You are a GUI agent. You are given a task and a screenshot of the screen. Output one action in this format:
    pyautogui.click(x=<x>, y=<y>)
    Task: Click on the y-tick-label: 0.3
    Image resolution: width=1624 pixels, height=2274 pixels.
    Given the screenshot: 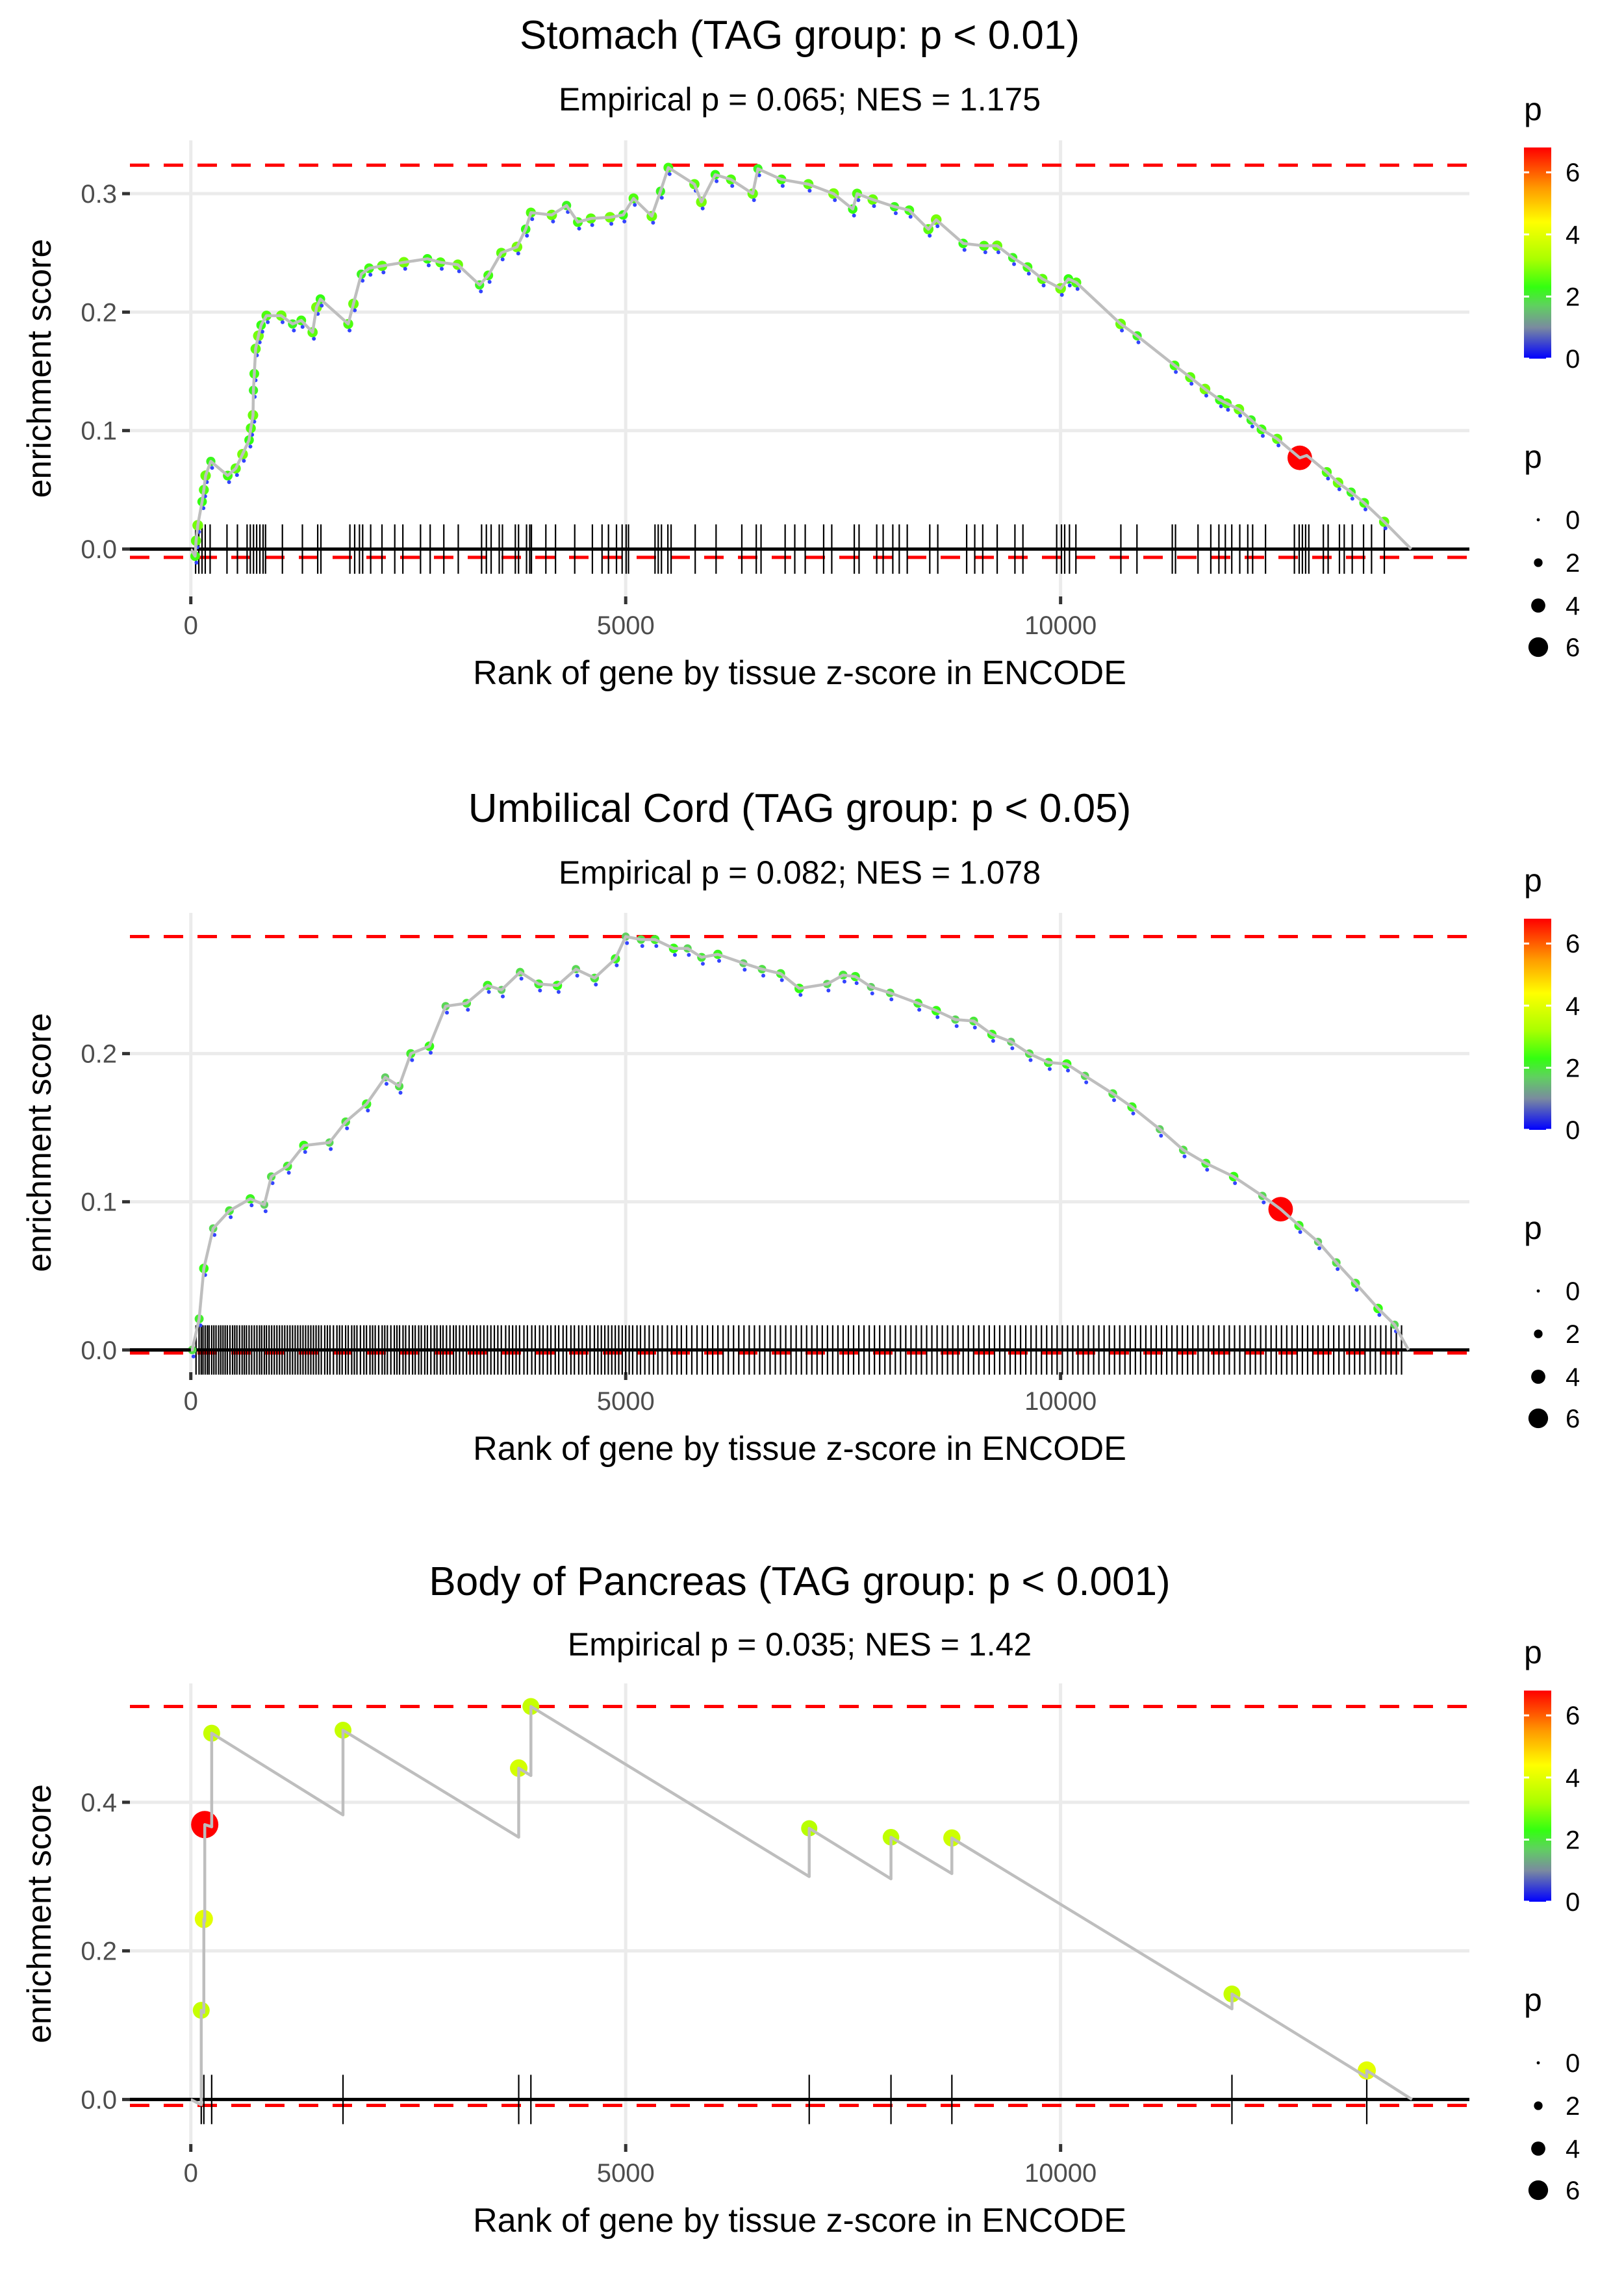 What is the action you would take?
    pyautogui.click(x=99, y=194)
    